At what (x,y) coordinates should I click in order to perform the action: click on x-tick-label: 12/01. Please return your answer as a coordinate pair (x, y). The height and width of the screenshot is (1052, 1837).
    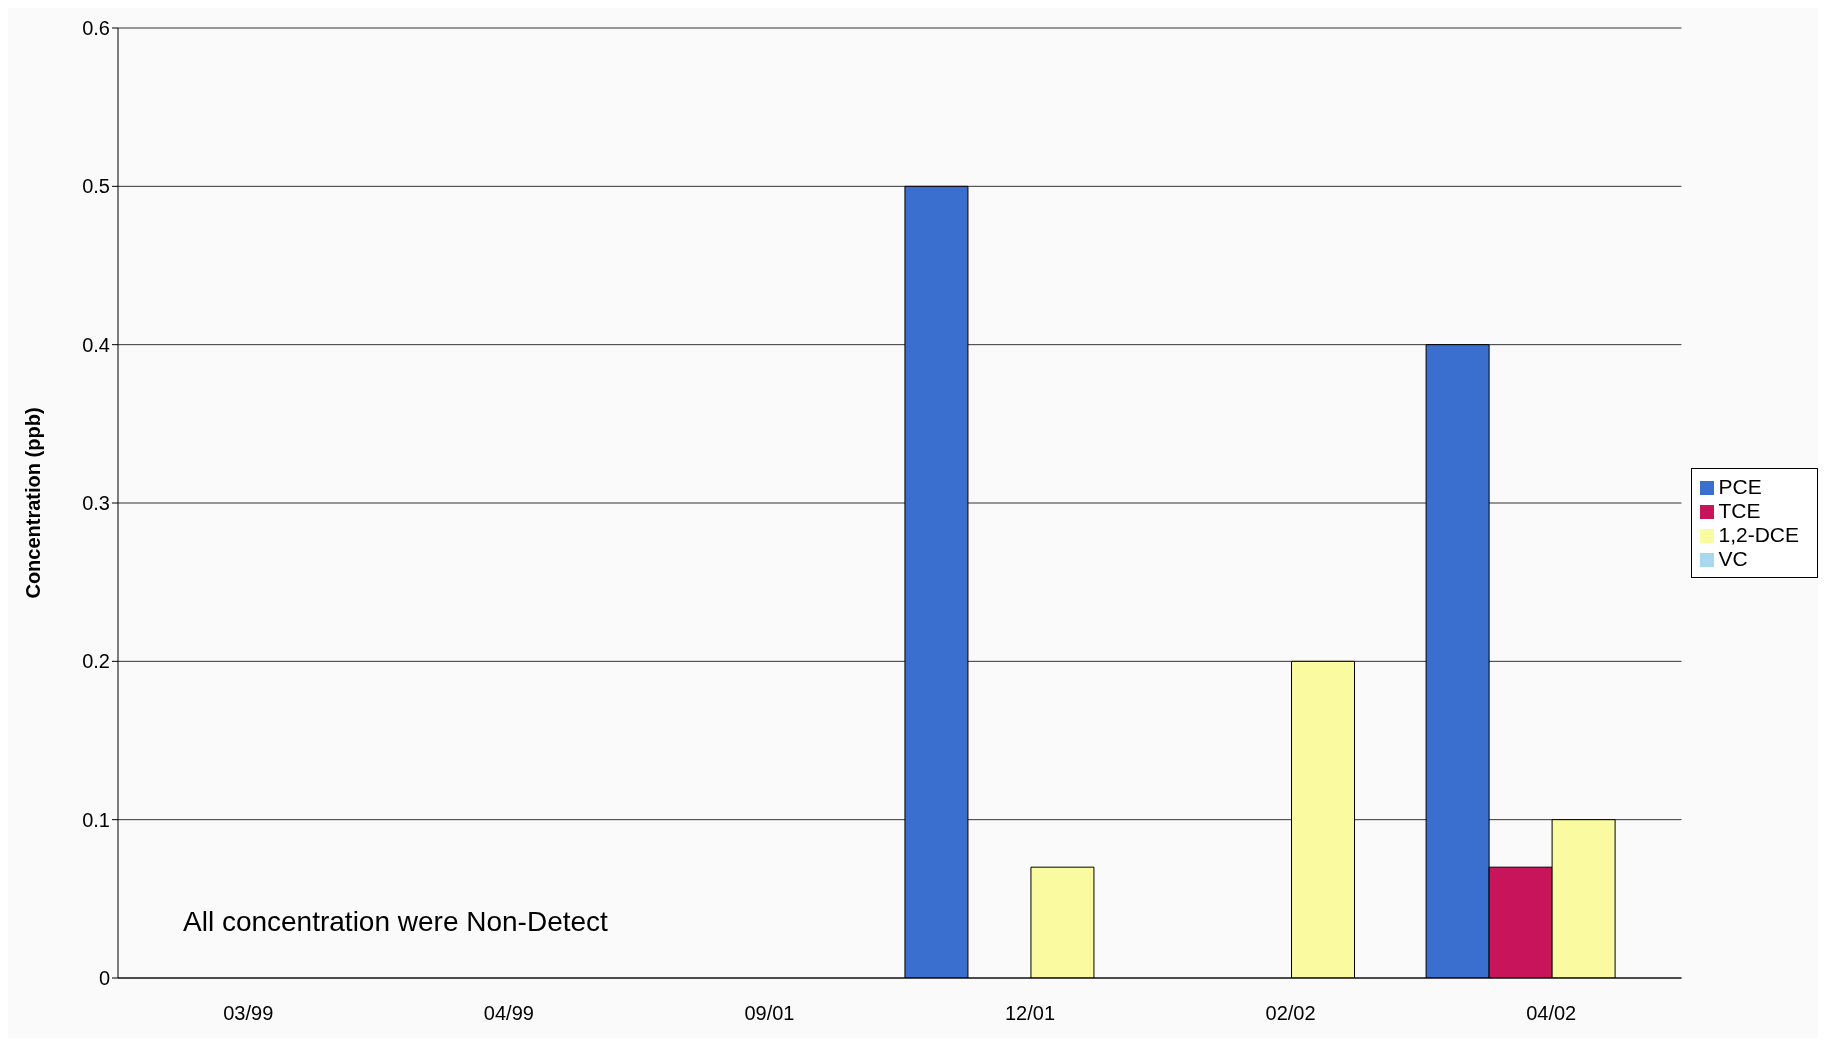
    Looking at the image, I should click on (1030, 1013).